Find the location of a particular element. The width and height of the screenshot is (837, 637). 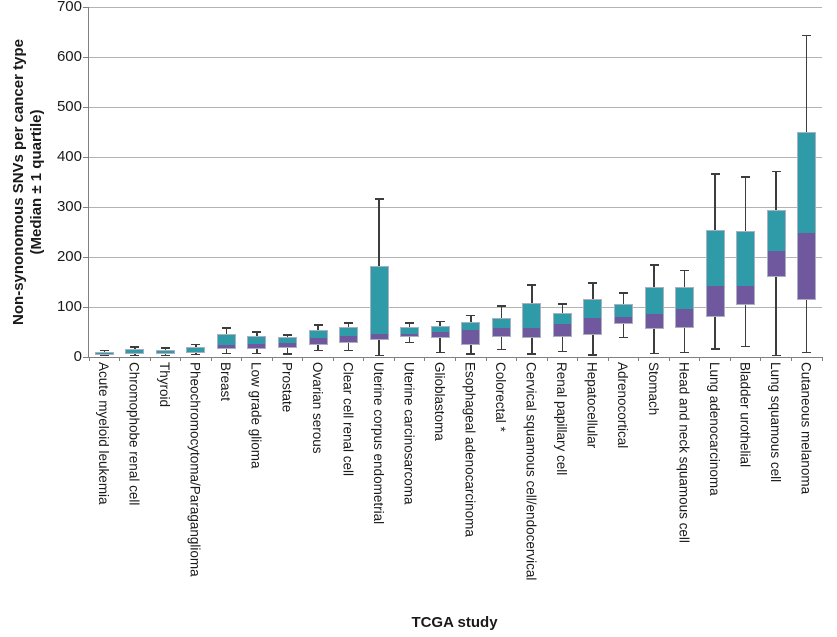

y-tick-label: 300 is located at coordinates (69, 206).